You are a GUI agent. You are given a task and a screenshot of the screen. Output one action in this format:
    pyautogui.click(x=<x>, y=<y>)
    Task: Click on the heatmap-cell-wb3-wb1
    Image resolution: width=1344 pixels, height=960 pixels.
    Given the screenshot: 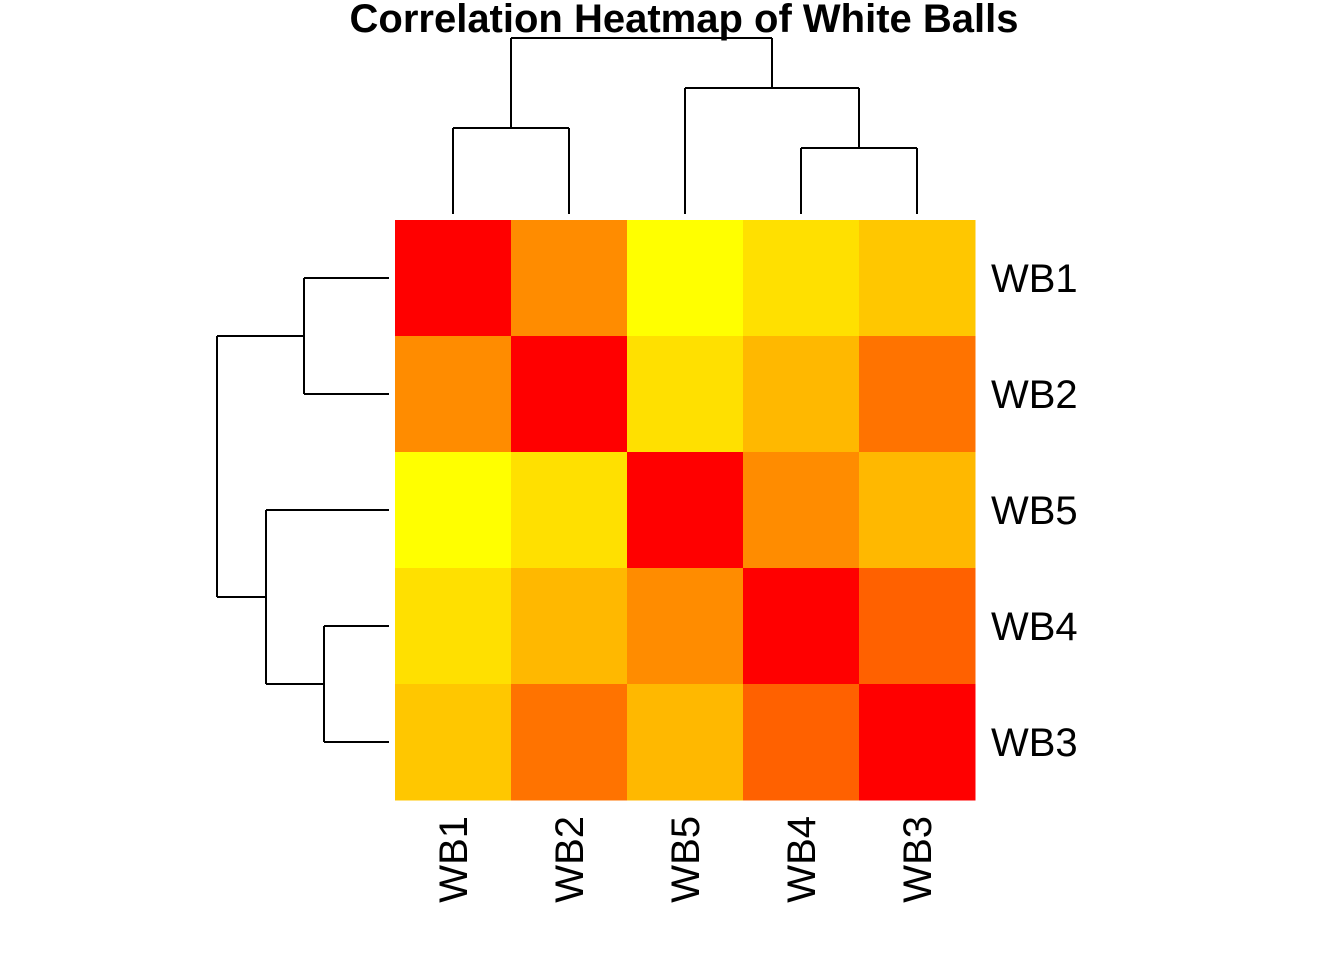 What is the action you would take?
    pyautogui.click(x=453, y=742)
    